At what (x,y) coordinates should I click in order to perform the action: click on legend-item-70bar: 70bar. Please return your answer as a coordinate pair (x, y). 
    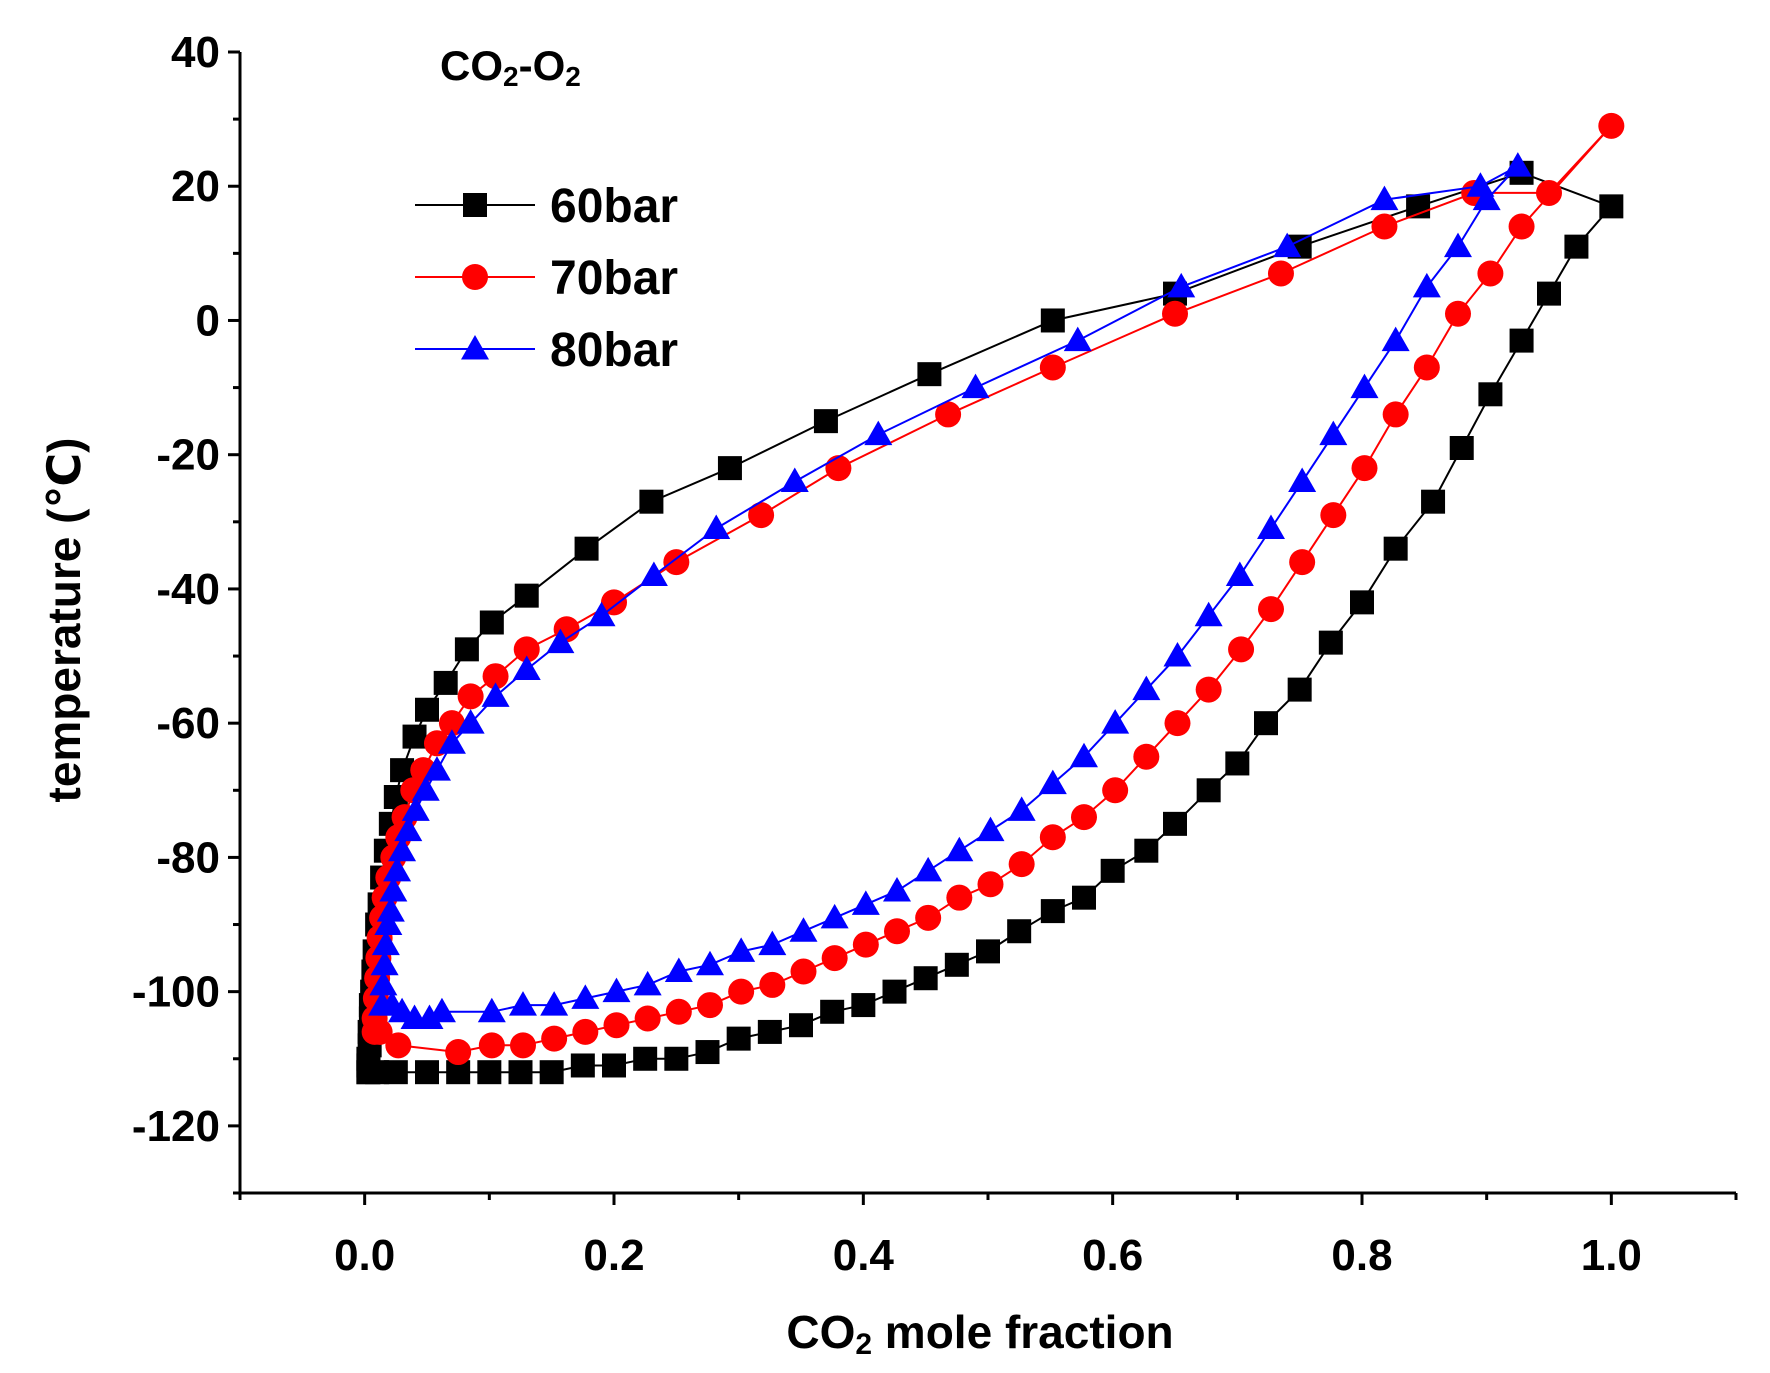
    Looking at the image, I should click on (546, 278).